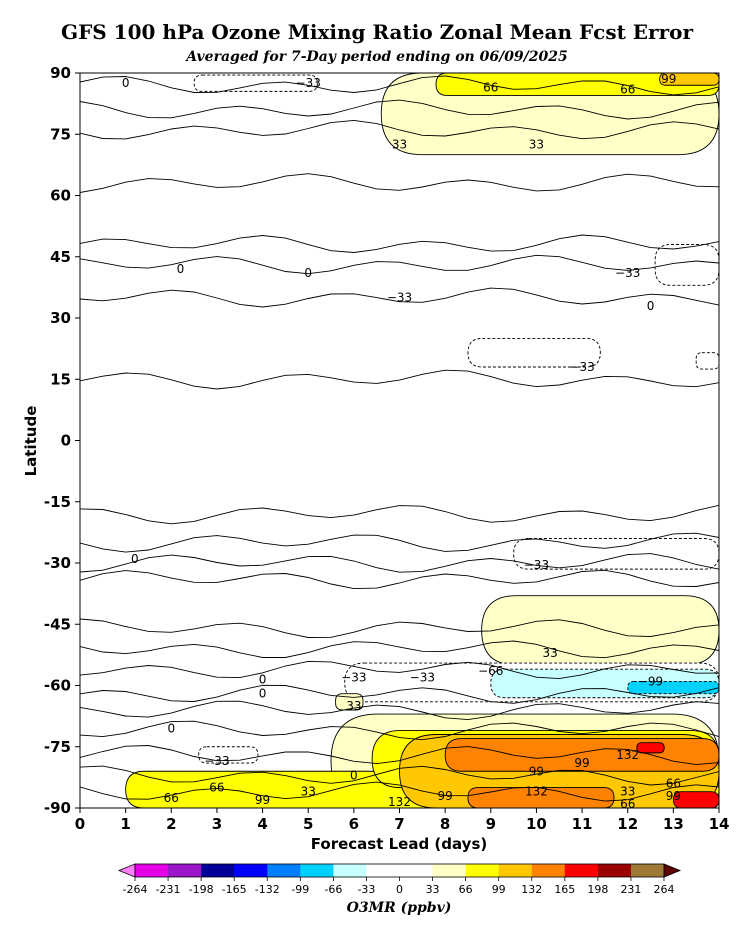 This screenshot has height=938, width=754. I want to click on x-tick-label: 13, so click(673, 824).